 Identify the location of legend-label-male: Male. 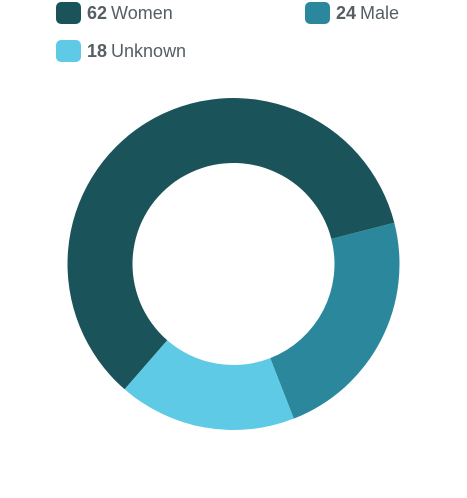
(380, 12).